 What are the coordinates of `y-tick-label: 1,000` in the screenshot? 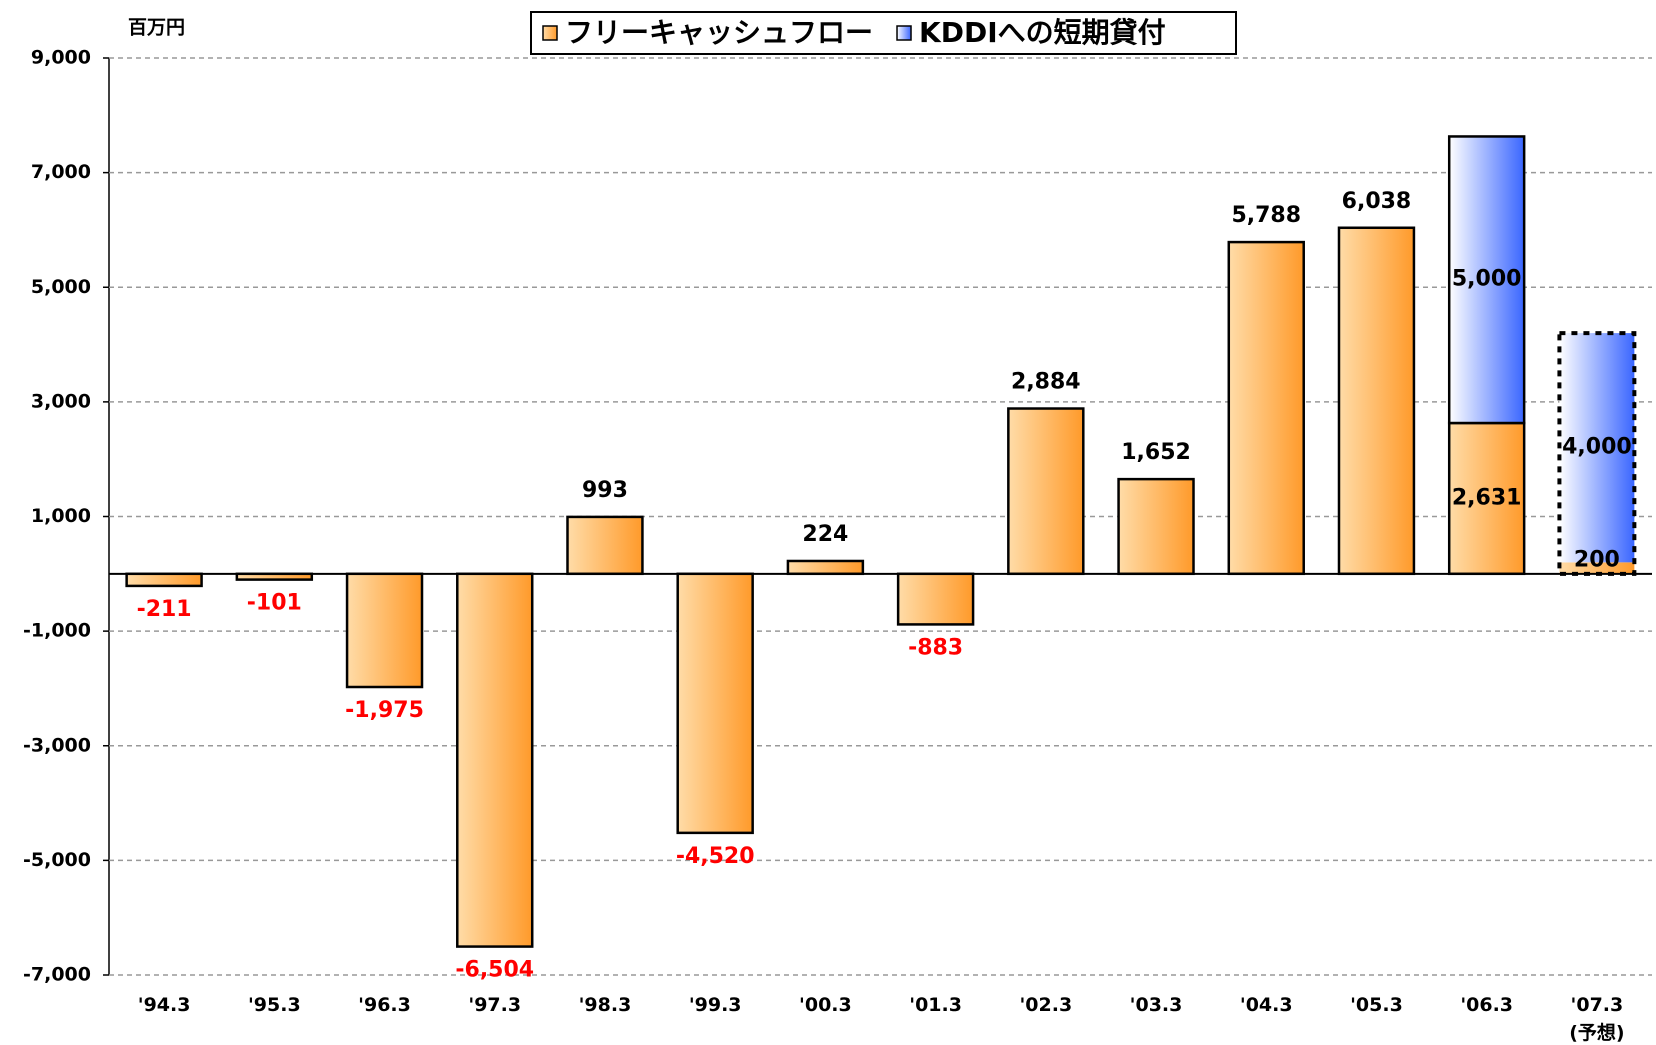 It's located at (61, 516).